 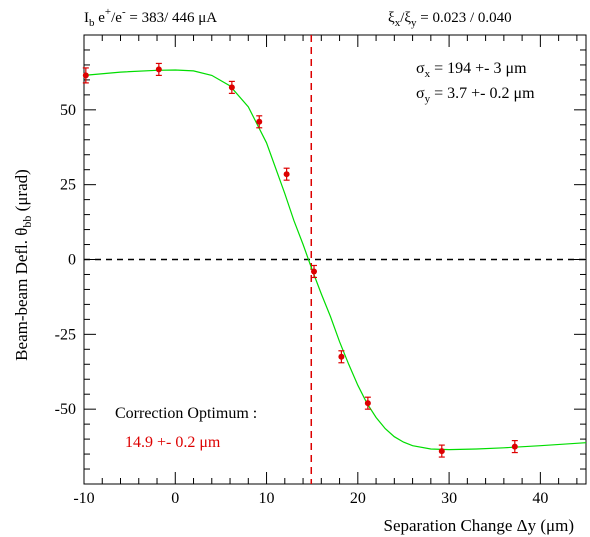 I want to click on current-species-e: e, so click(x=100, y=18).